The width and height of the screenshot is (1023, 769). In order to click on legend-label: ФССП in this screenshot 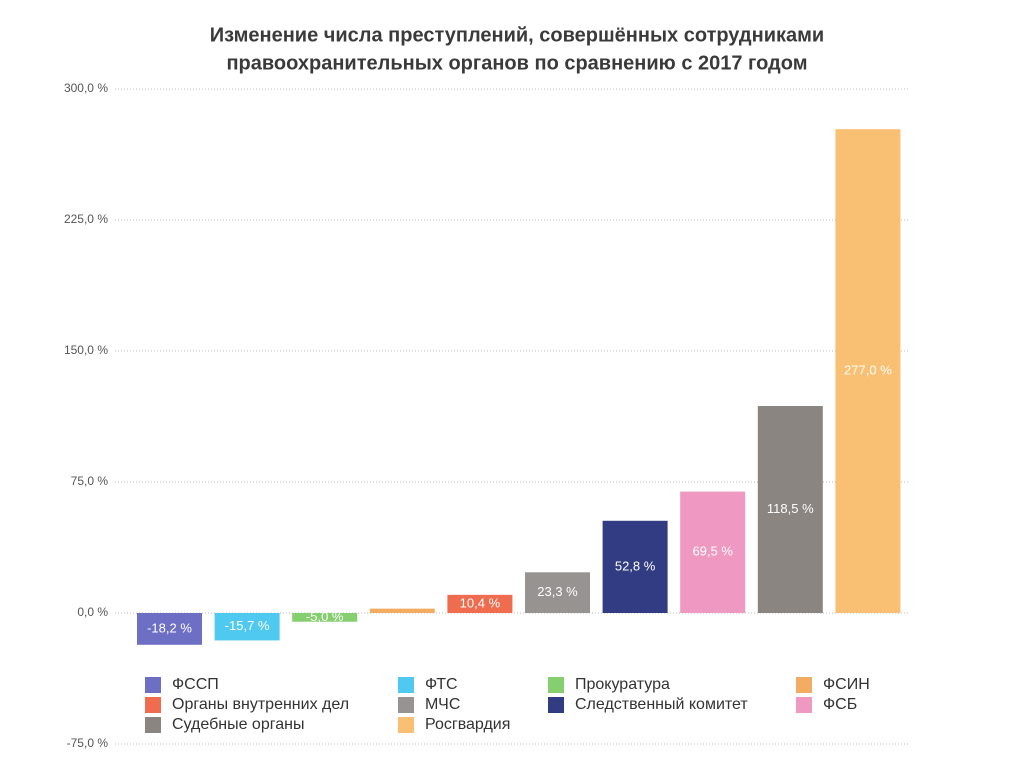, I will do `click(195, 684)`.